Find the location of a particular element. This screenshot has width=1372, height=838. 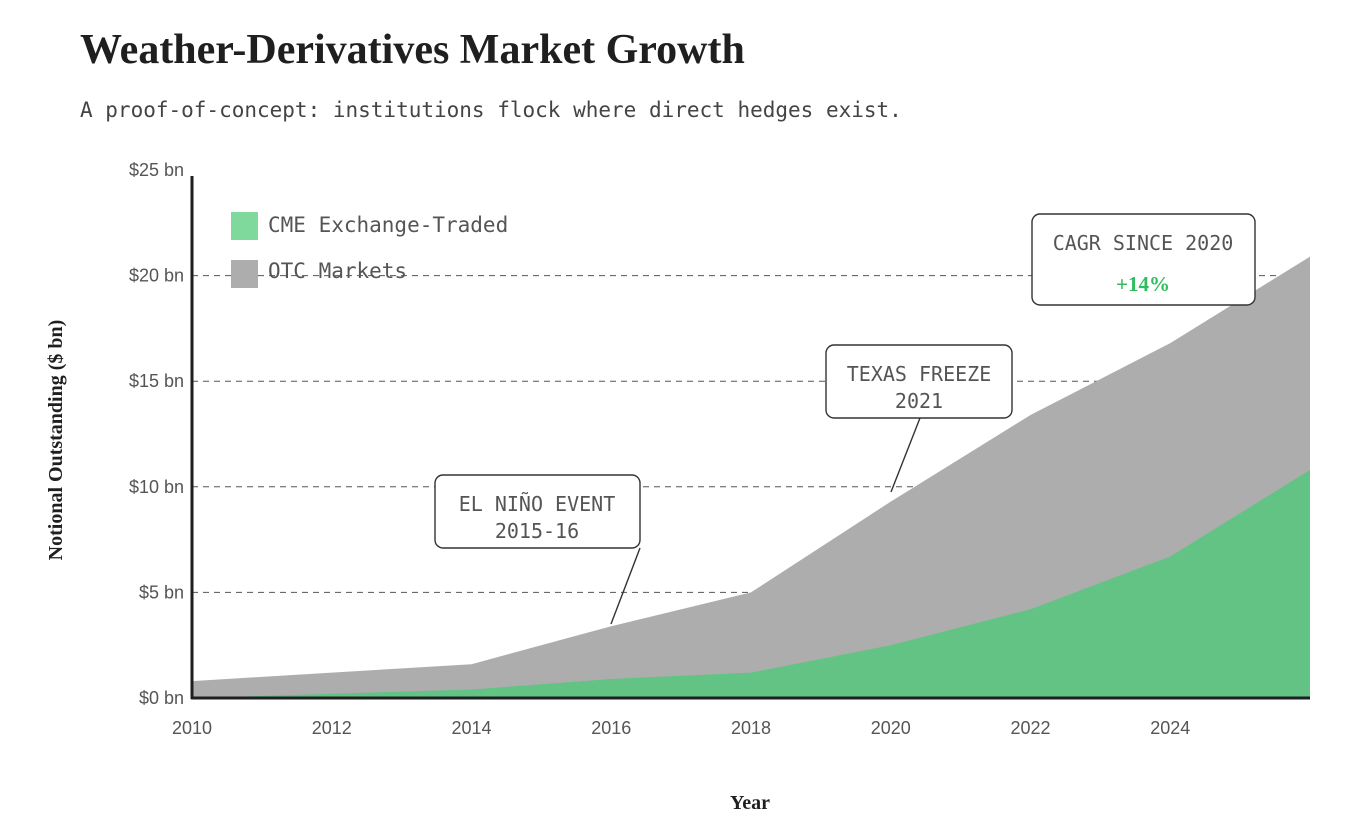

annotation-texas-freeze-box is located at coordinates (919, 381).